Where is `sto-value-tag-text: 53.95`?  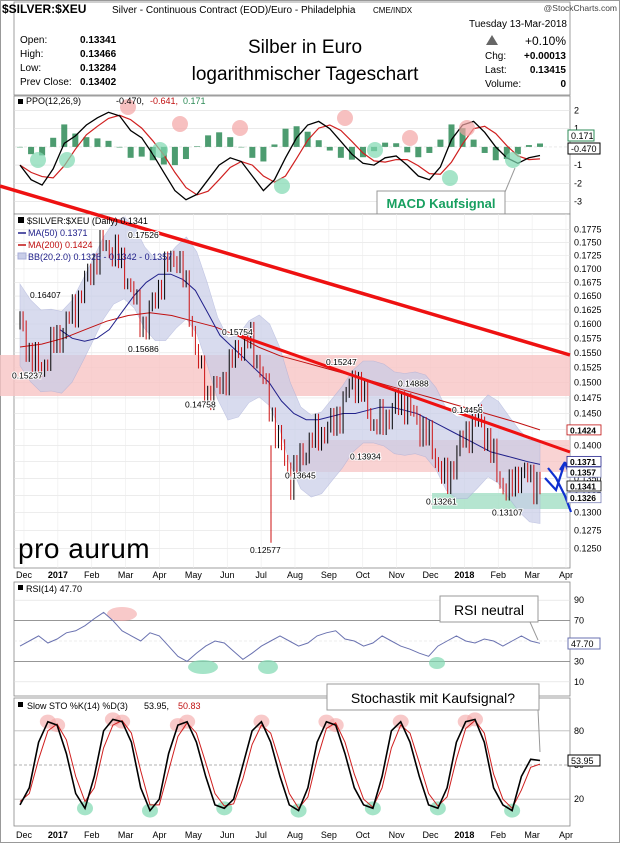 sto-value-tag-text: 53.95 is located at coordinates (582, 761).